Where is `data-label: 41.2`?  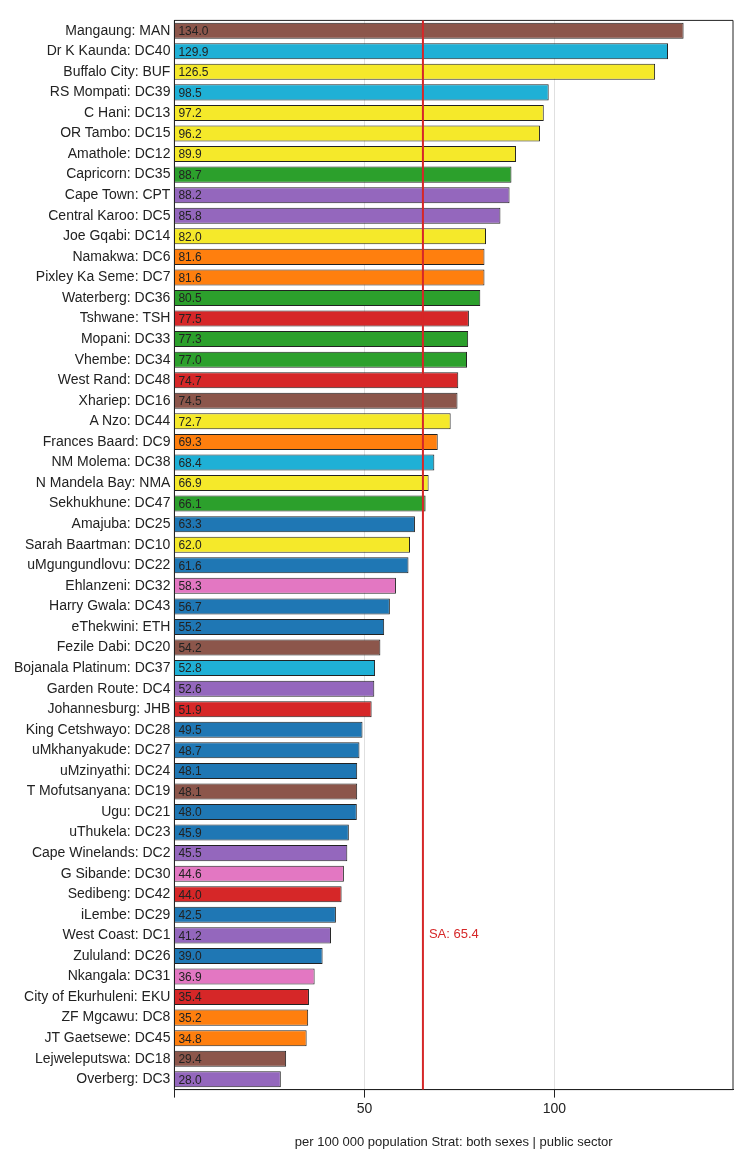 data-label: 41.2 is located at coordinates (190, 935).